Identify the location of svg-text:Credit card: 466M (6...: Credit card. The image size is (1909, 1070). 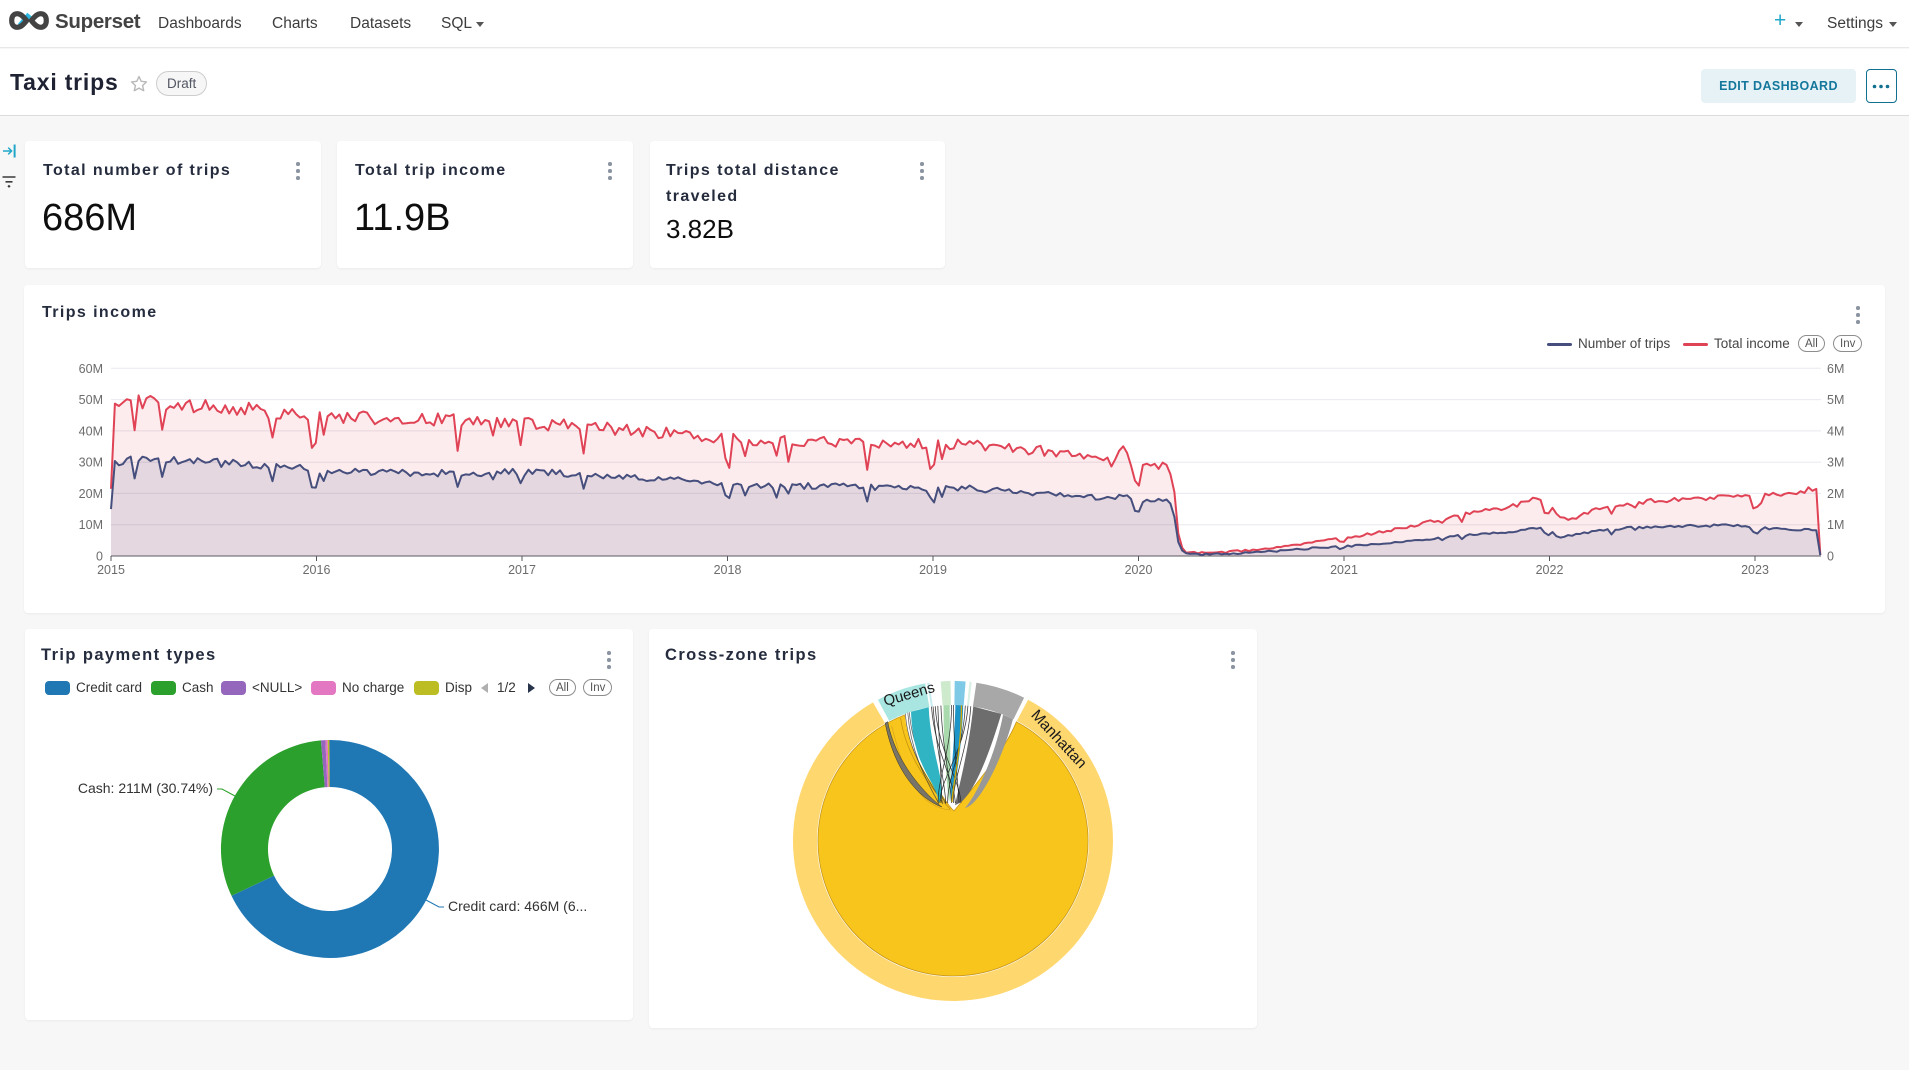
(517, 906).